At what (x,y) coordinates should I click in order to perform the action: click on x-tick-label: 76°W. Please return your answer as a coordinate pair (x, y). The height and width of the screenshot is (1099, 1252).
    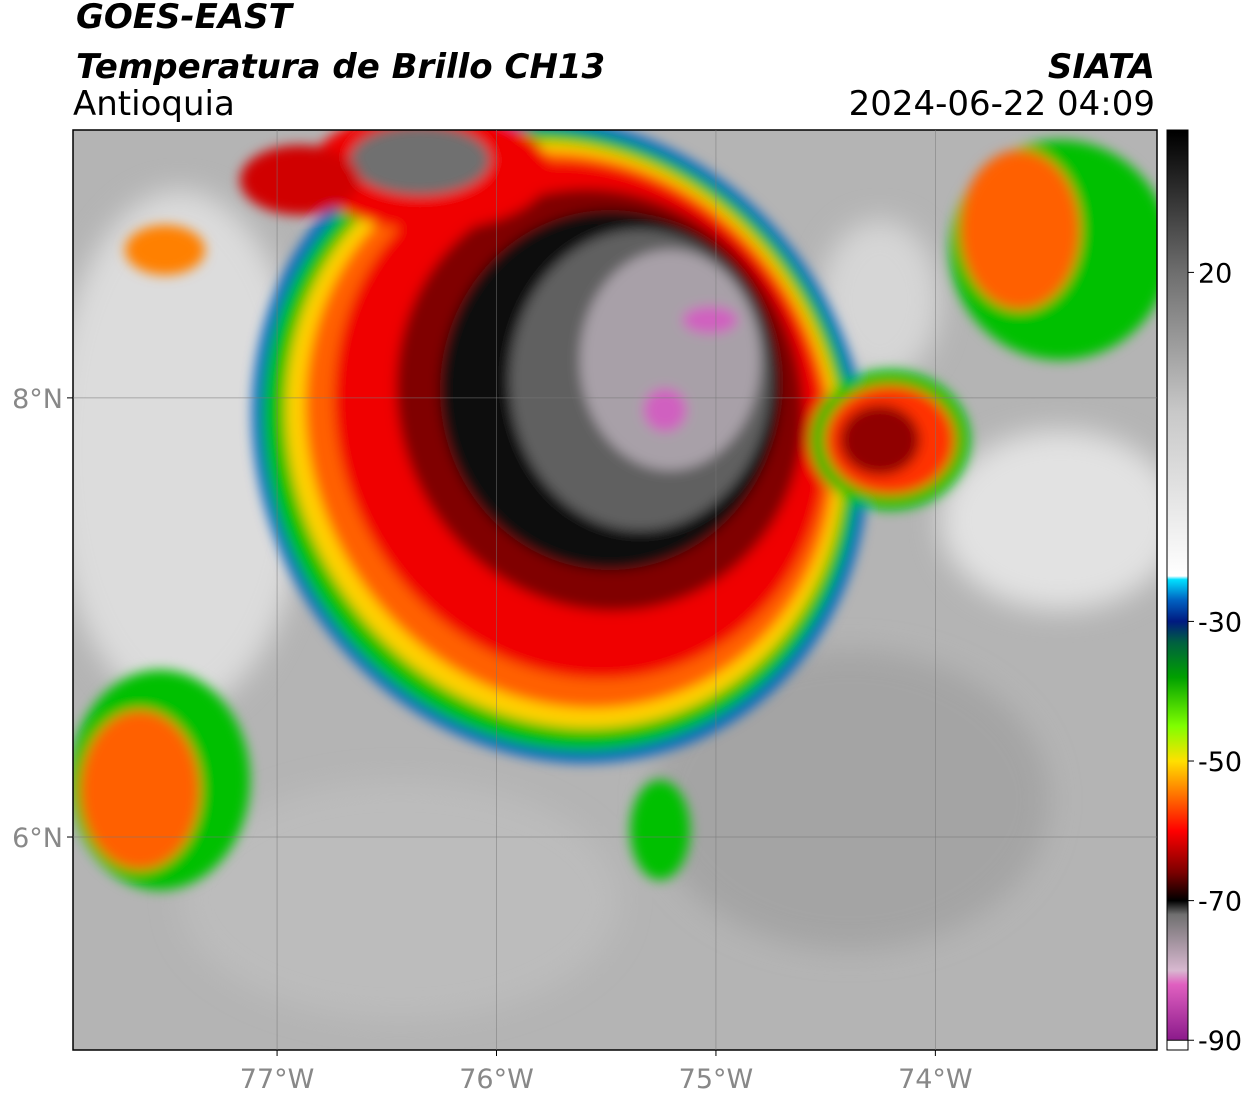
    Looking at the image, I should click on (496, 1079).